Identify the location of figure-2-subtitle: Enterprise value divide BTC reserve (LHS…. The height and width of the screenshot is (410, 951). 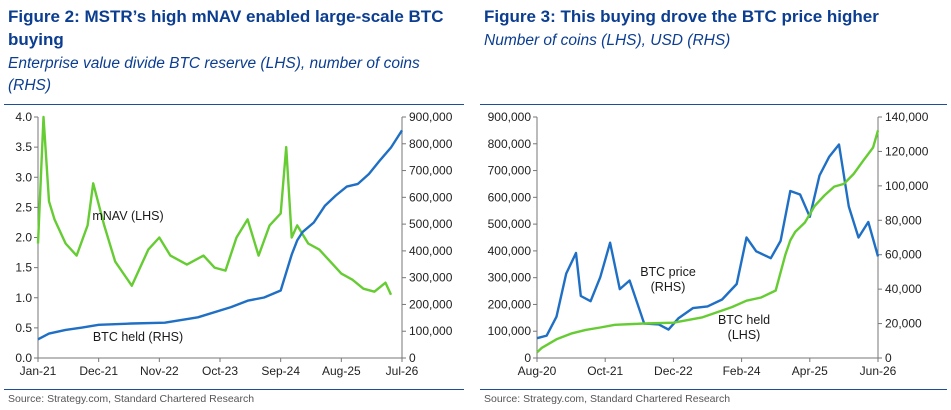
(214, 74).